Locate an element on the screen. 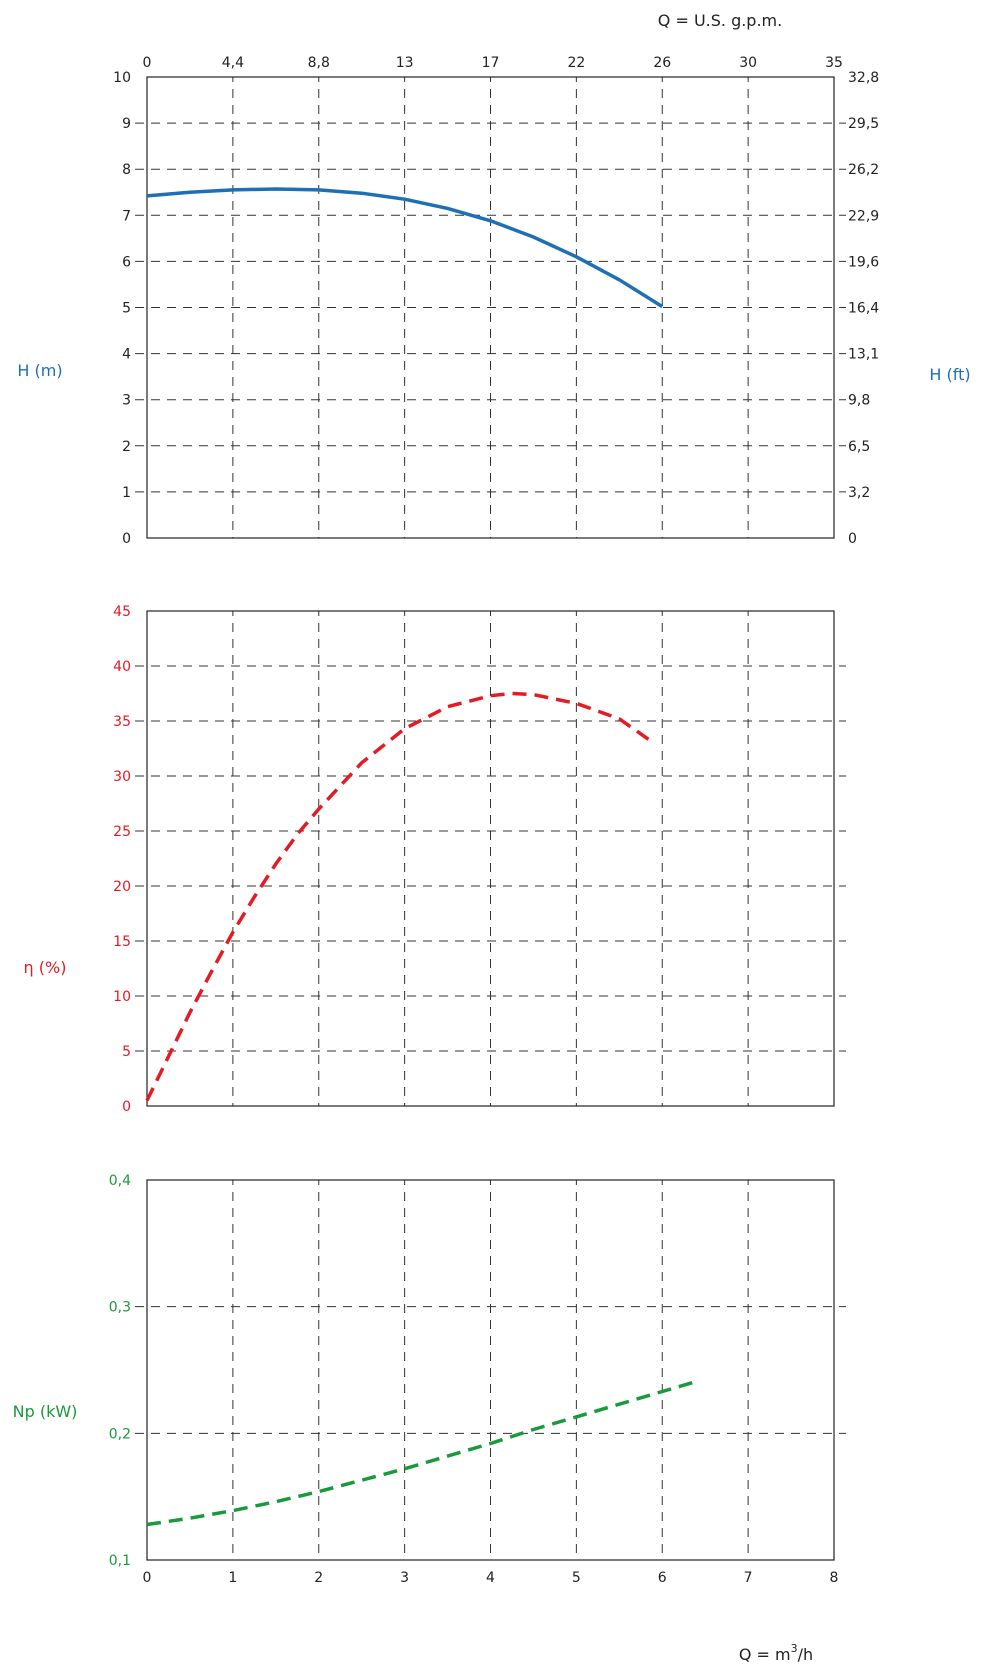  efficiency-curve is located at coordinates (400, 896).